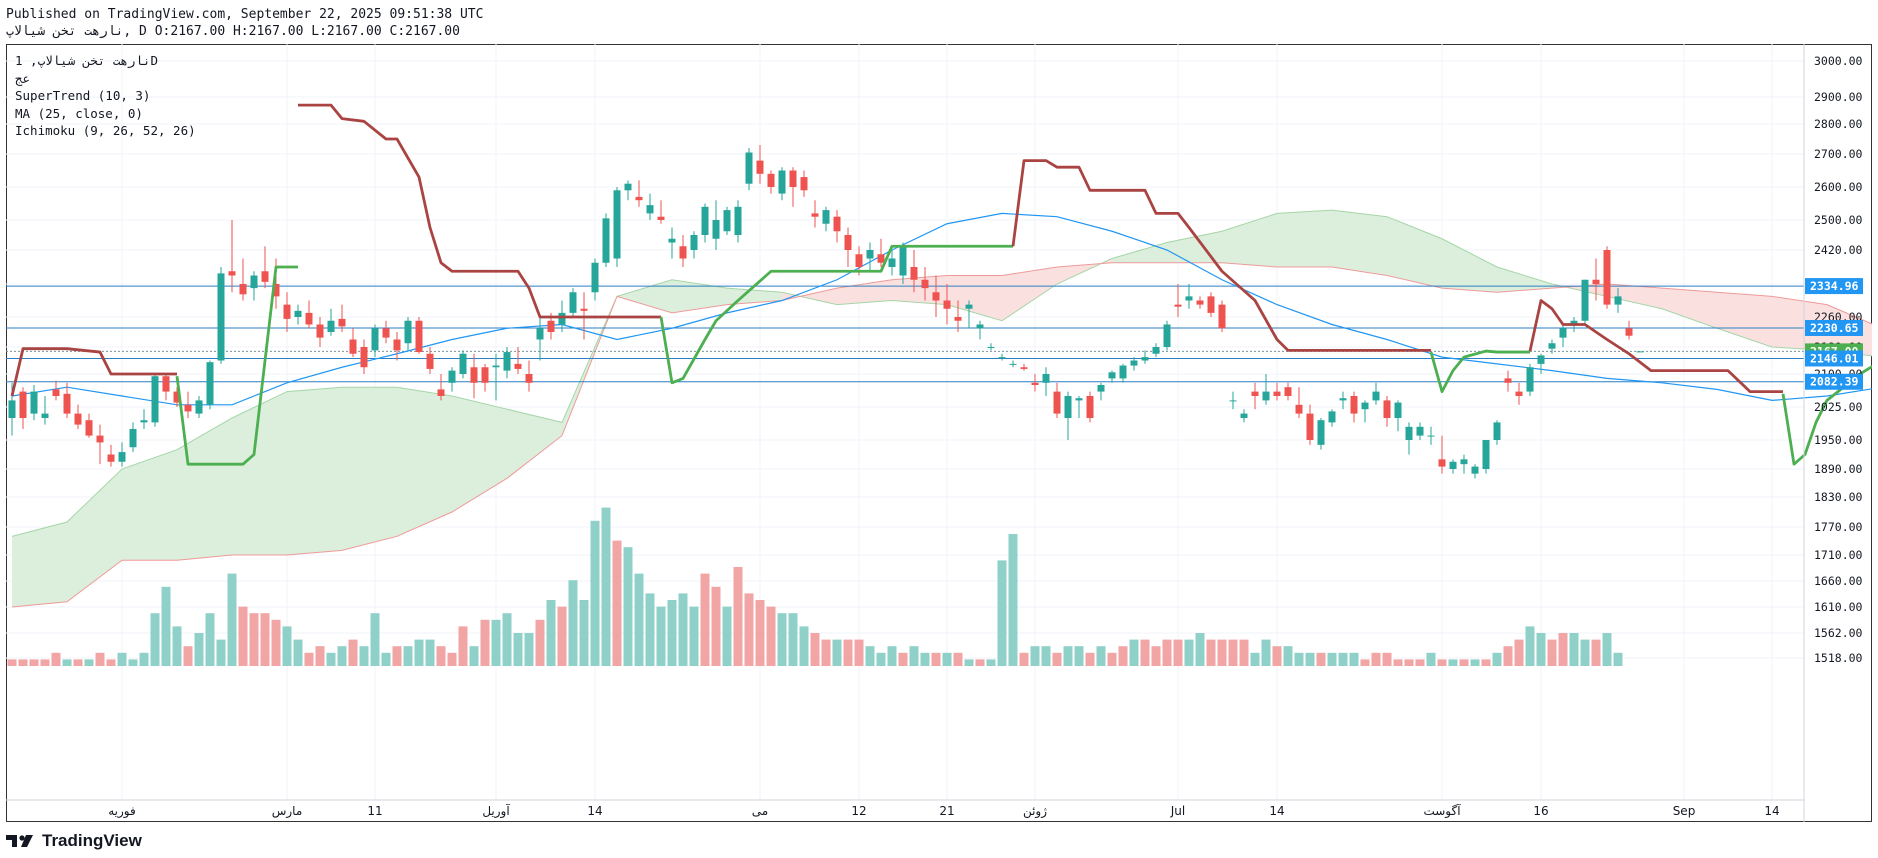  I want to click on legend-supertrend: SuperTrend (10, 3), so click(83, 95).